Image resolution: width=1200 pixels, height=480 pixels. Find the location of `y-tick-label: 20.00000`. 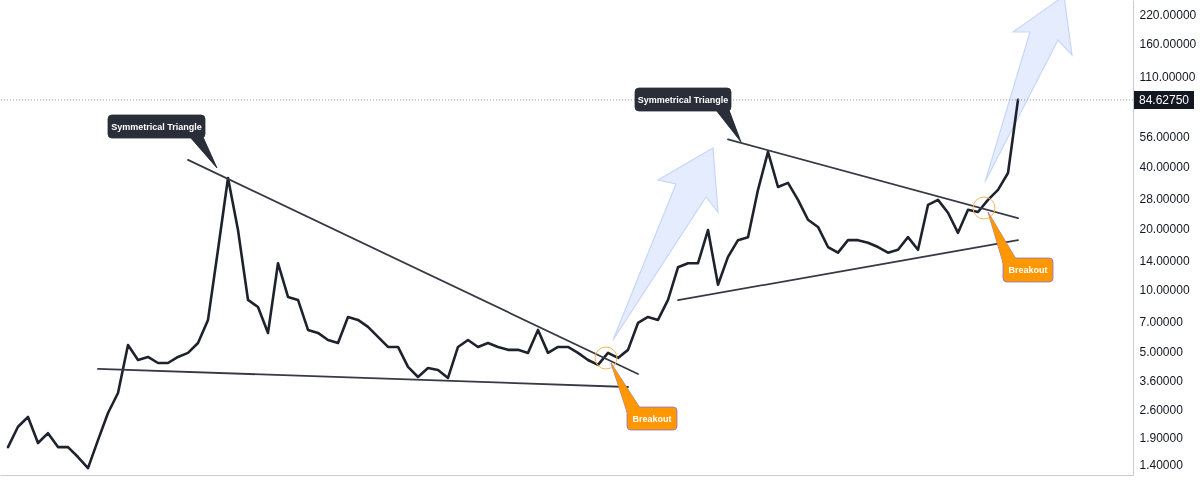

y-tick-label: 20.00000 is located at coordinates (1164, 228).